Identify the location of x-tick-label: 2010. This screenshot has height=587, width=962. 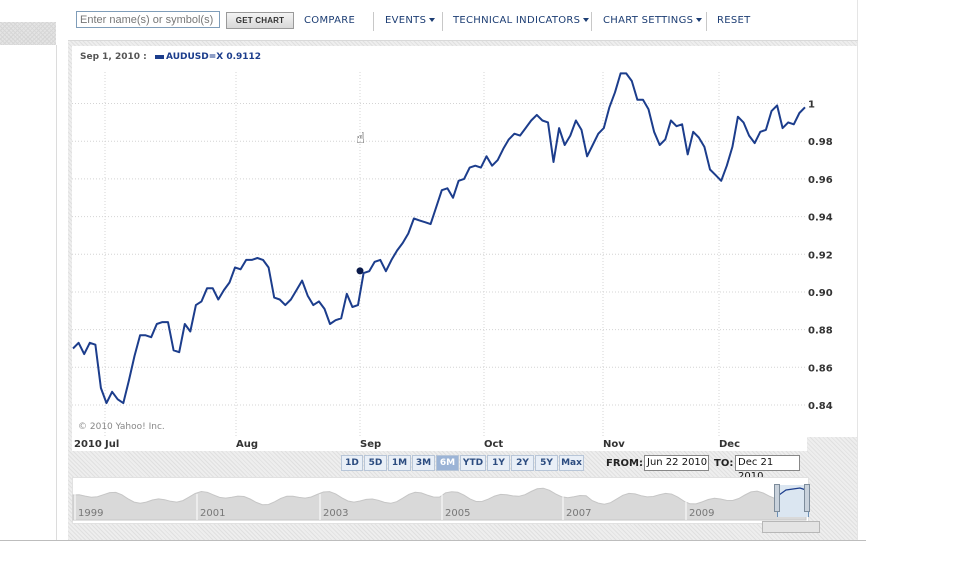
(88, 444).